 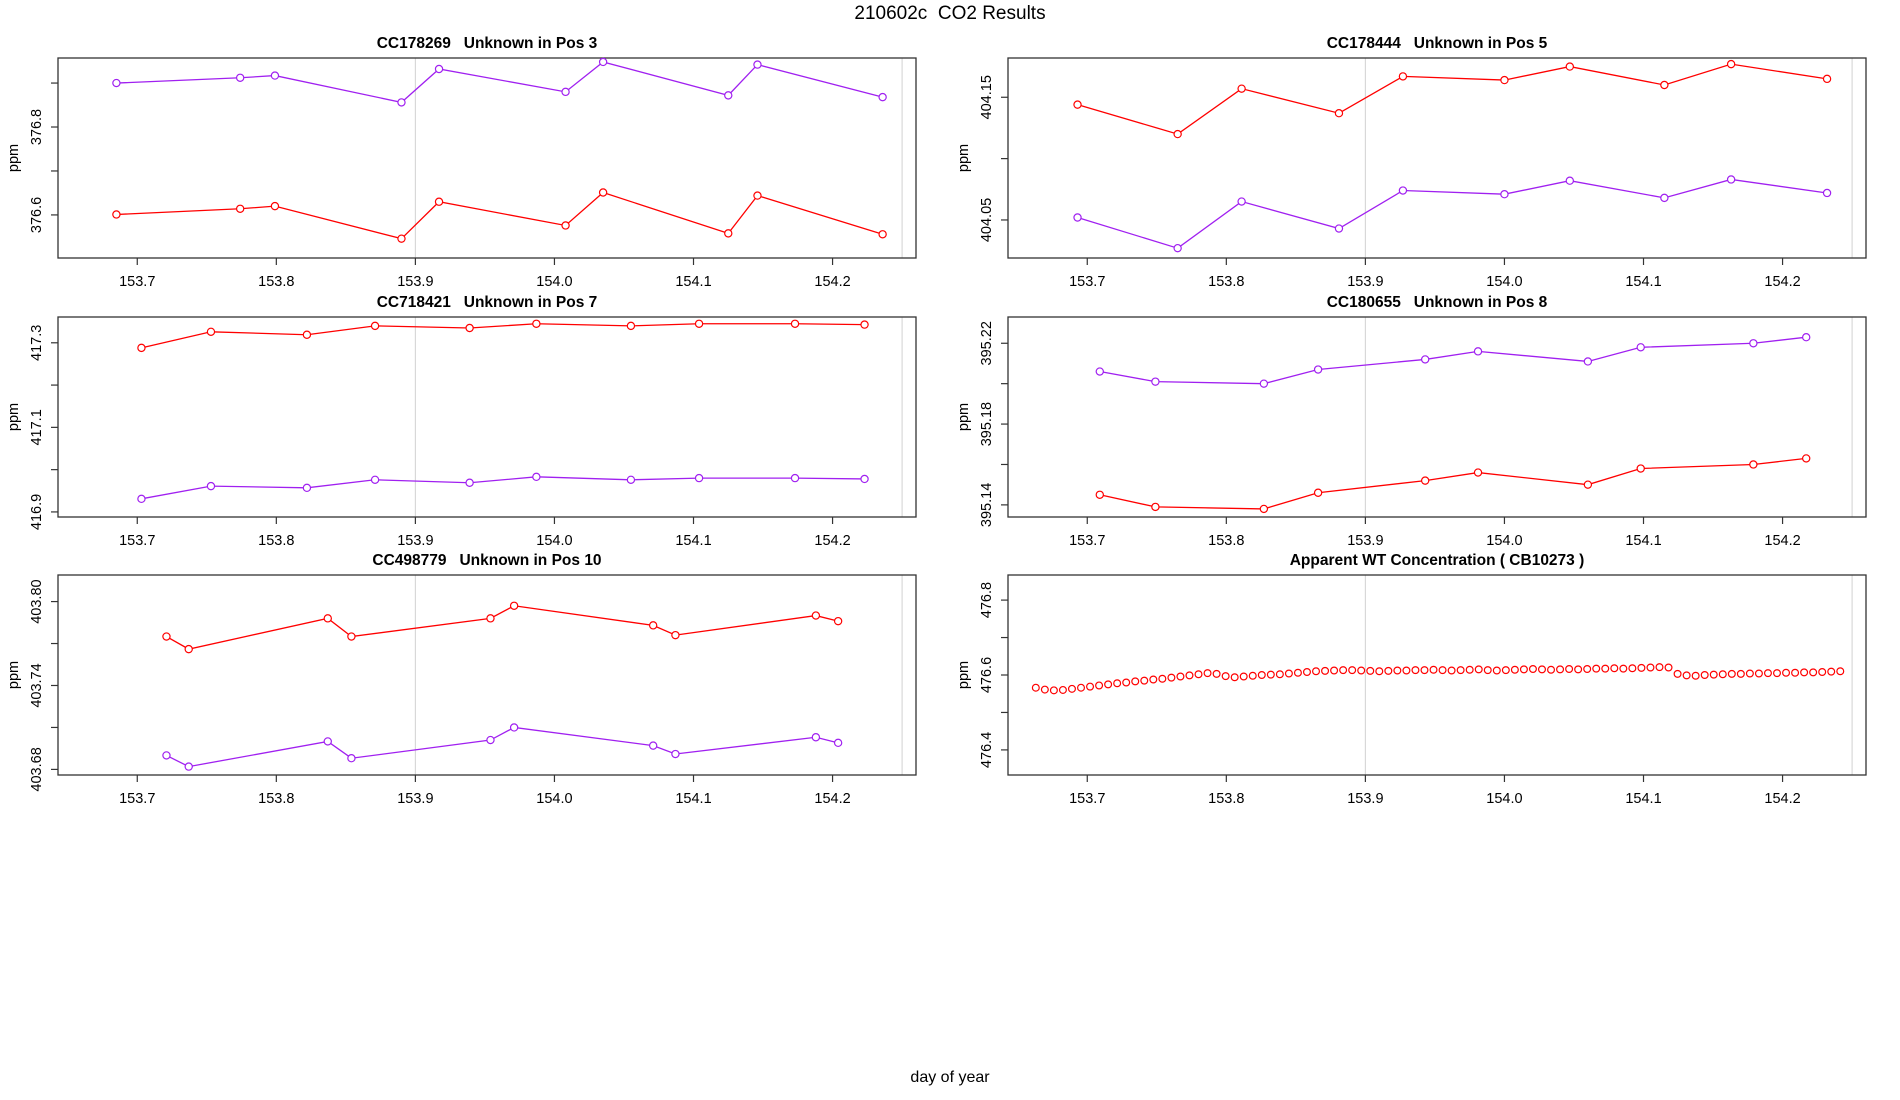 I want to click on y-tick-label: 403.80, so click(x=37, y=601).